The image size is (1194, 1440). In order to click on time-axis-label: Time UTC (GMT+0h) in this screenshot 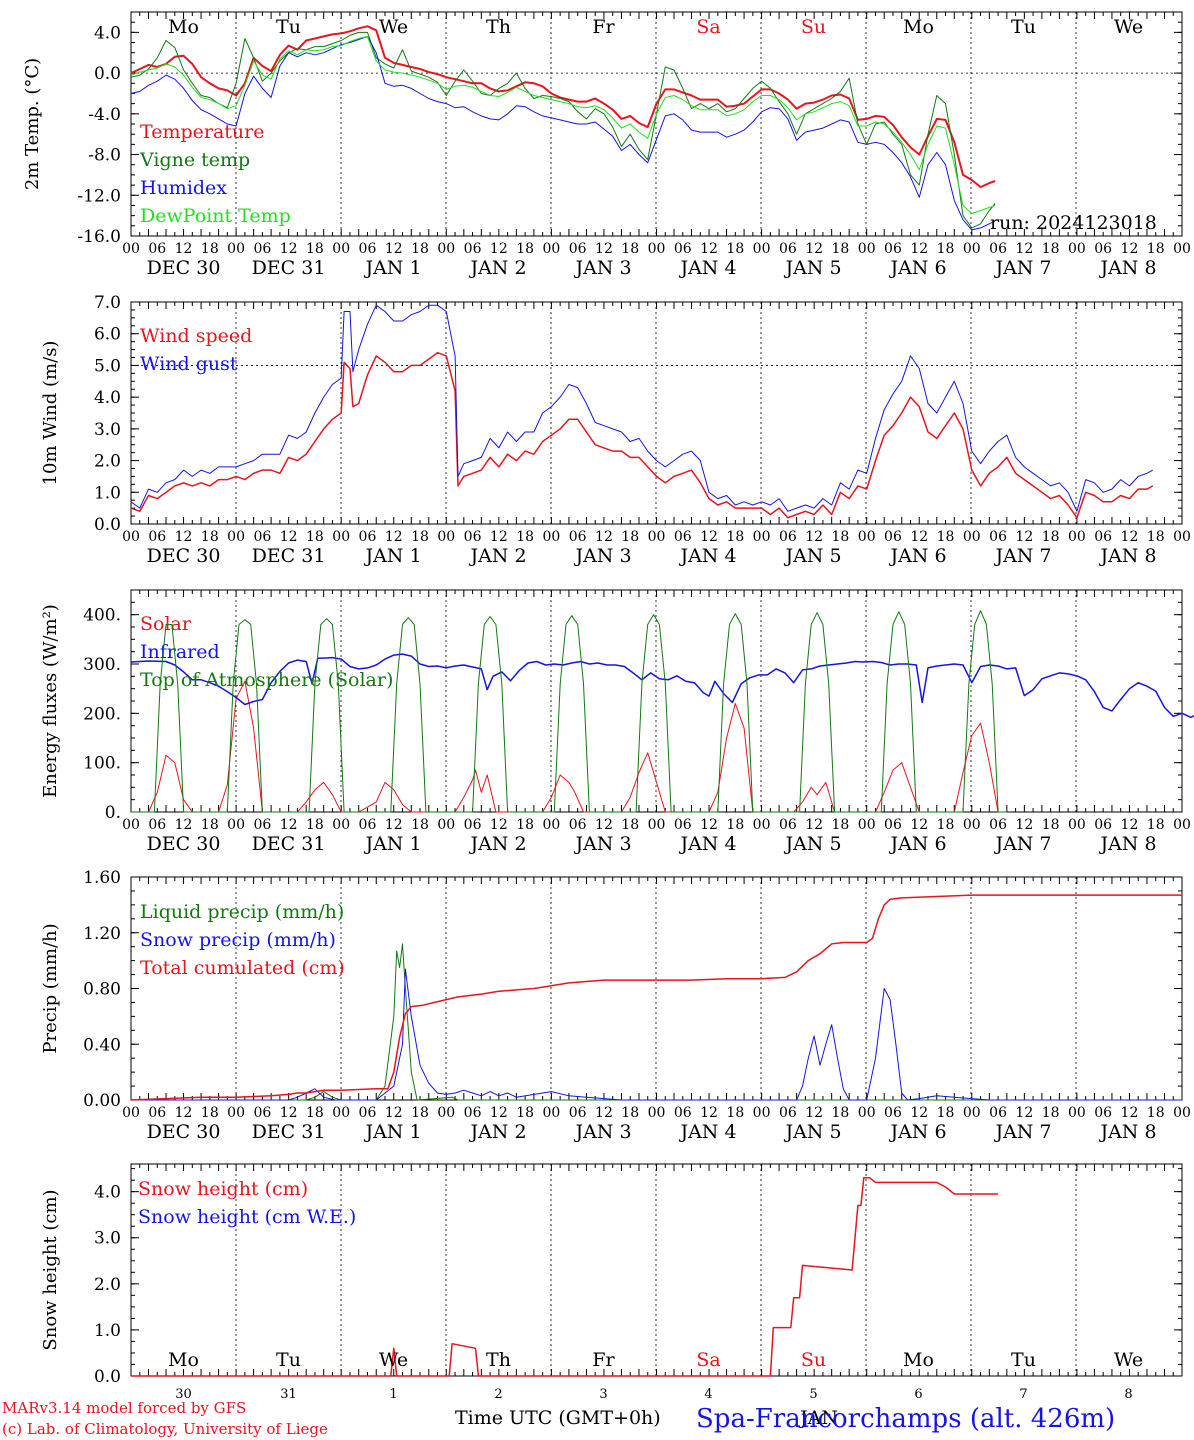, I will do `click(558, 1418)`.